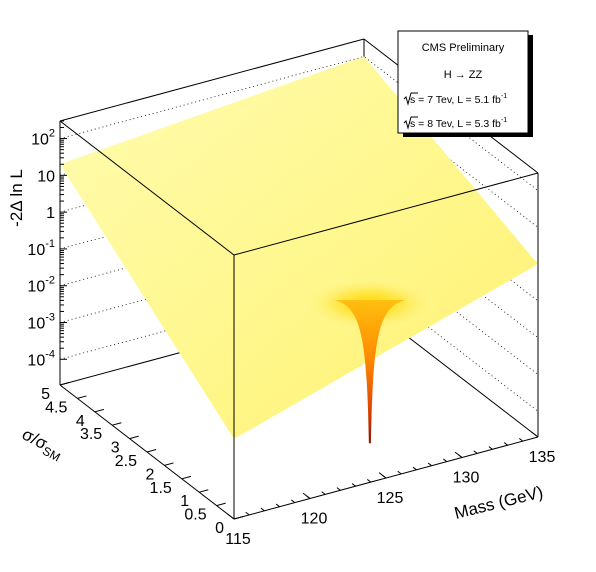 The width and height of the screenshot is (596, 572). I want to click on y-tick-label: 1, so click(184, 501).